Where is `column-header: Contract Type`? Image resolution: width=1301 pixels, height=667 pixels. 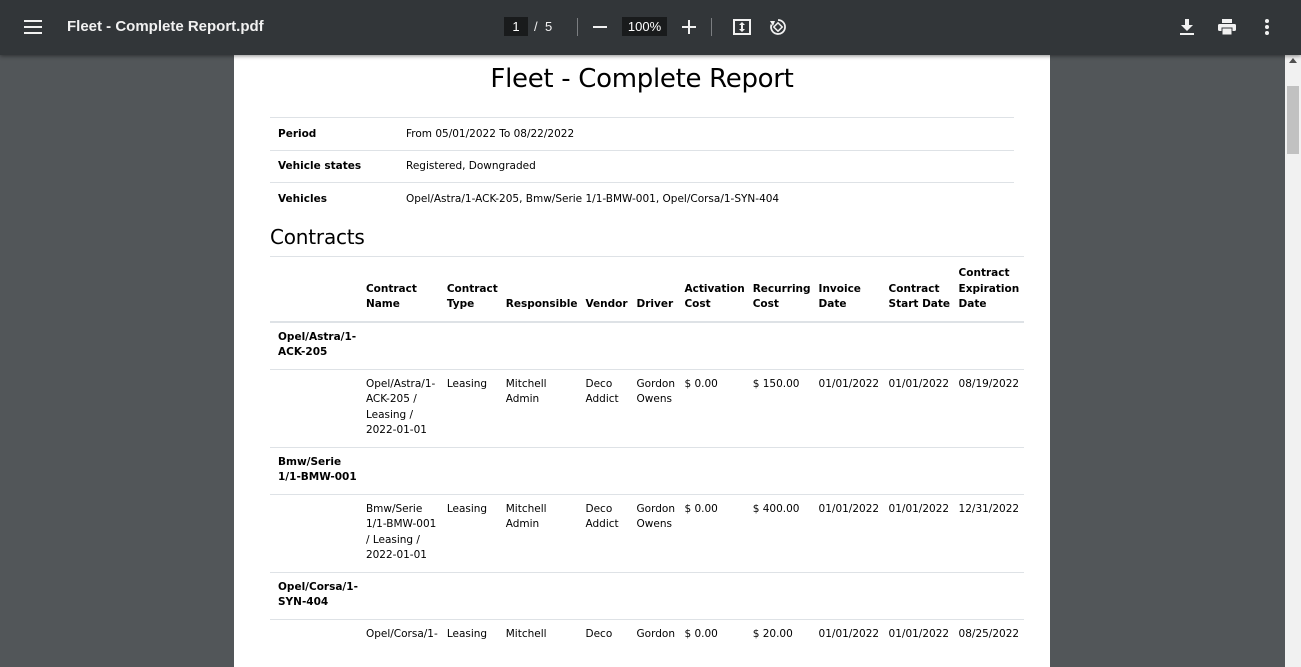 column-header: Contract Type is located at coordinates (472, 289).